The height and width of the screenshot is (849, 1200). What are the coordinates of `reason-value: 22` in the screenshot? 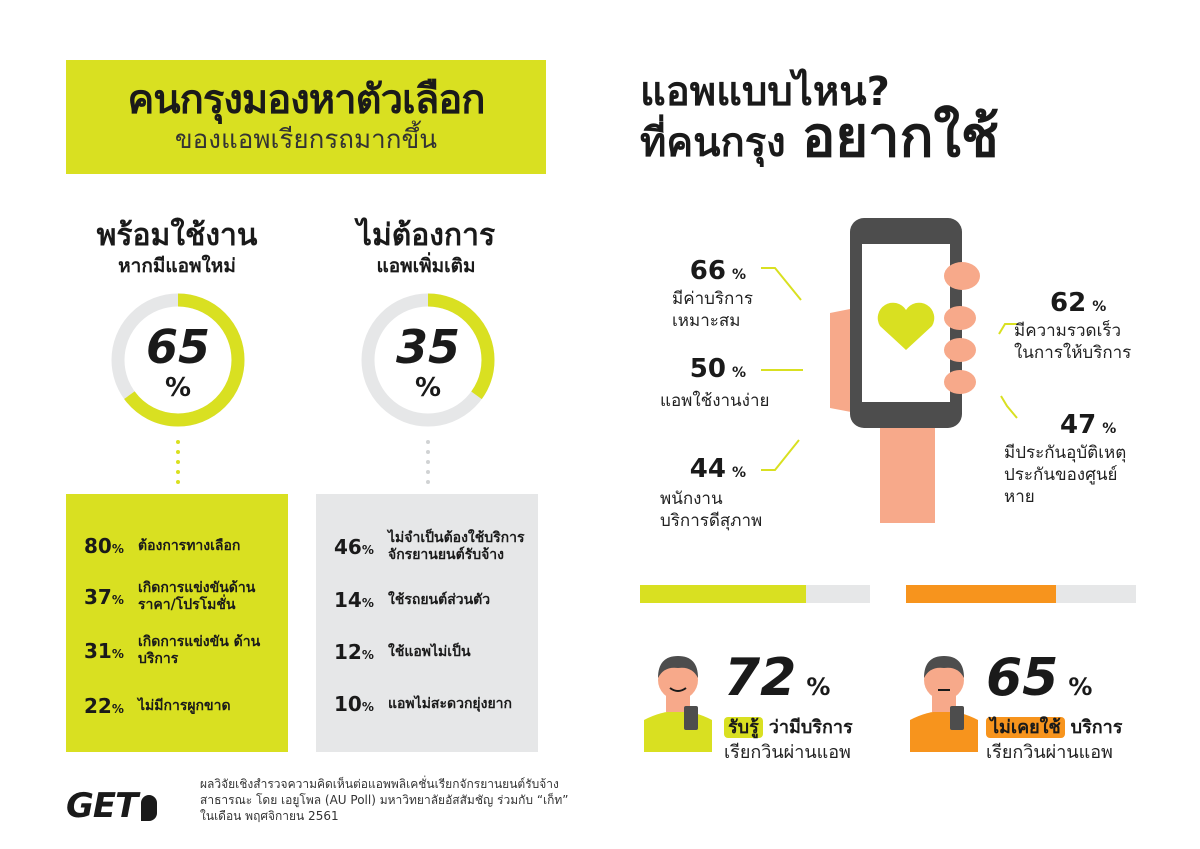 It's located at (98, 706).